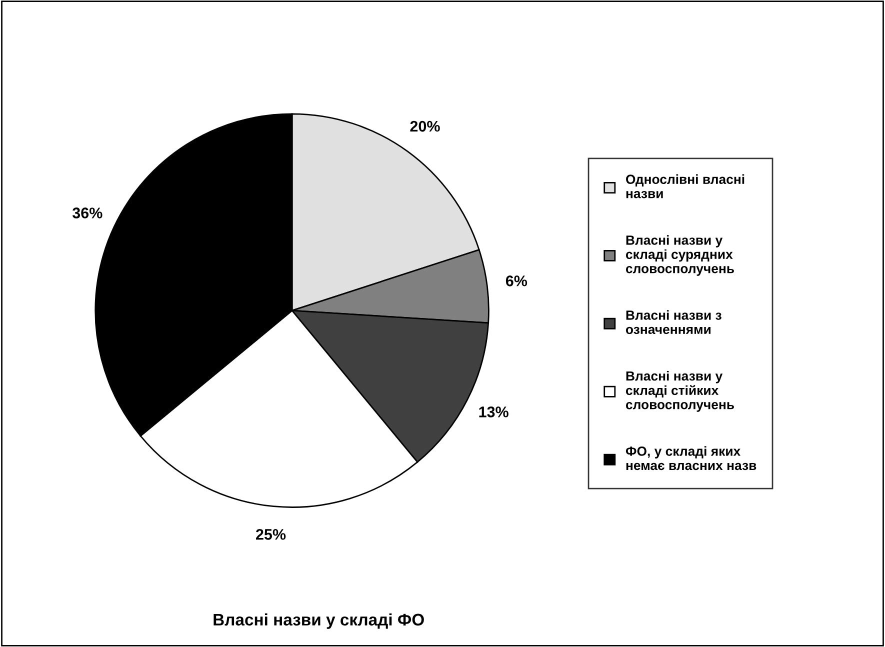 The height and width of the screenshot is (647, 885). What do you see at coordinates (271, 534) in the screenshot?
I see `data-label: 25%` at bounding box center [271, 534].